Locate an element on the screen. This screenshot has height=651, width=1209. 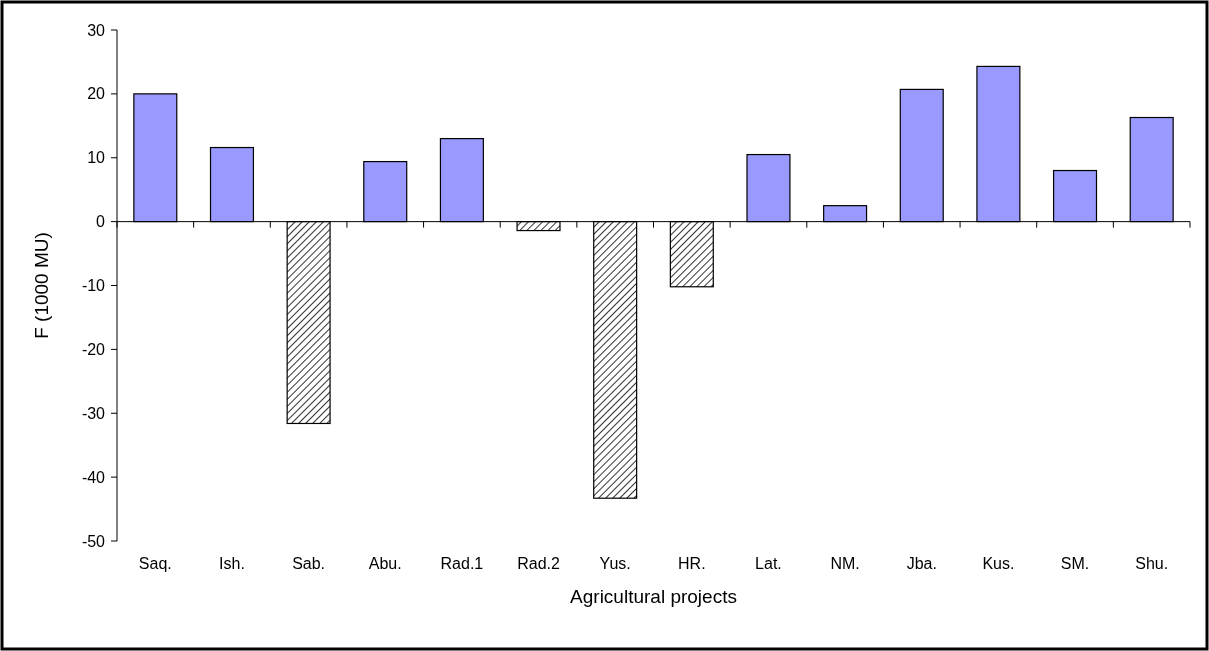
x-tick-label: Yus. is located at coordinates (615, 563).